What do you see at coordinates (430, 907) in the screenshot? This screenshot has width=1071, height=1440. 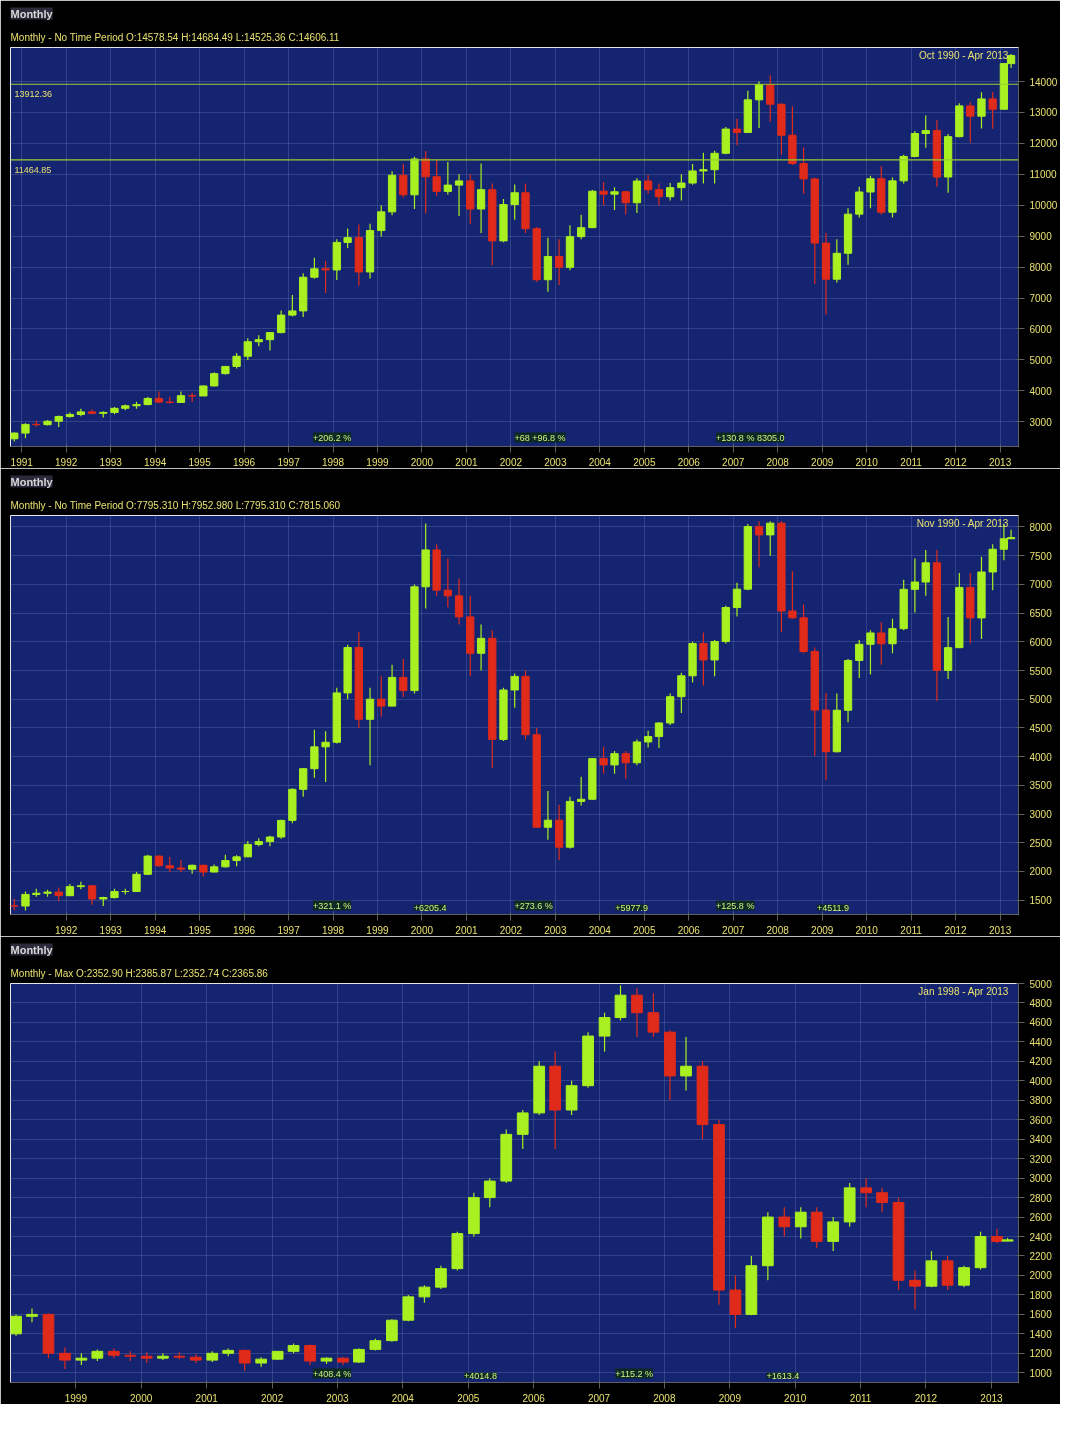 I see `annotation: +6205.4` at bounding box center [430, 907].